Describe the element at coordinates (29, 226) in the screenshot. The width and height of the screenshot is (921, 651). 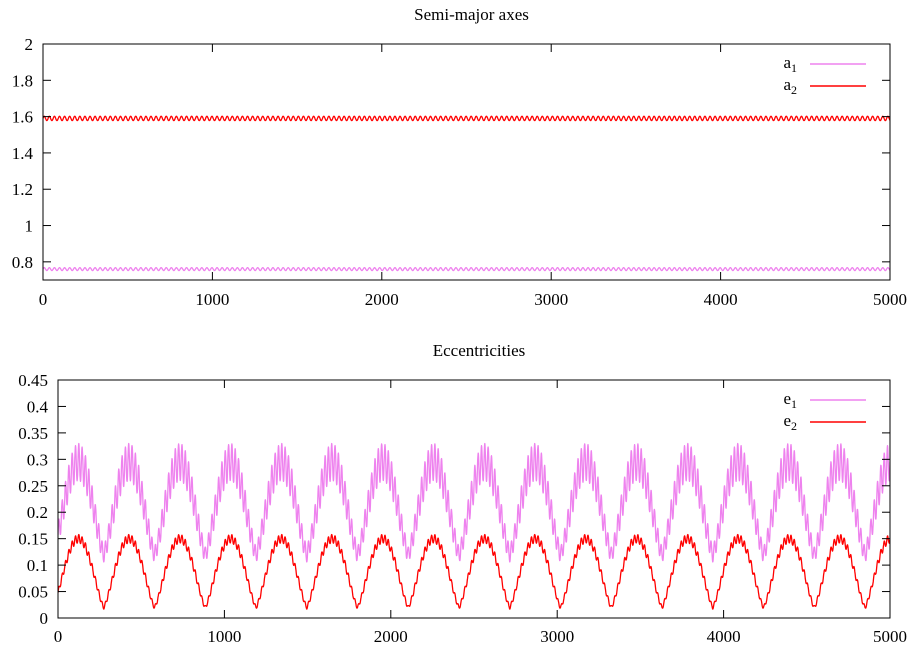
I see `y-tick-label: 1` at that location.